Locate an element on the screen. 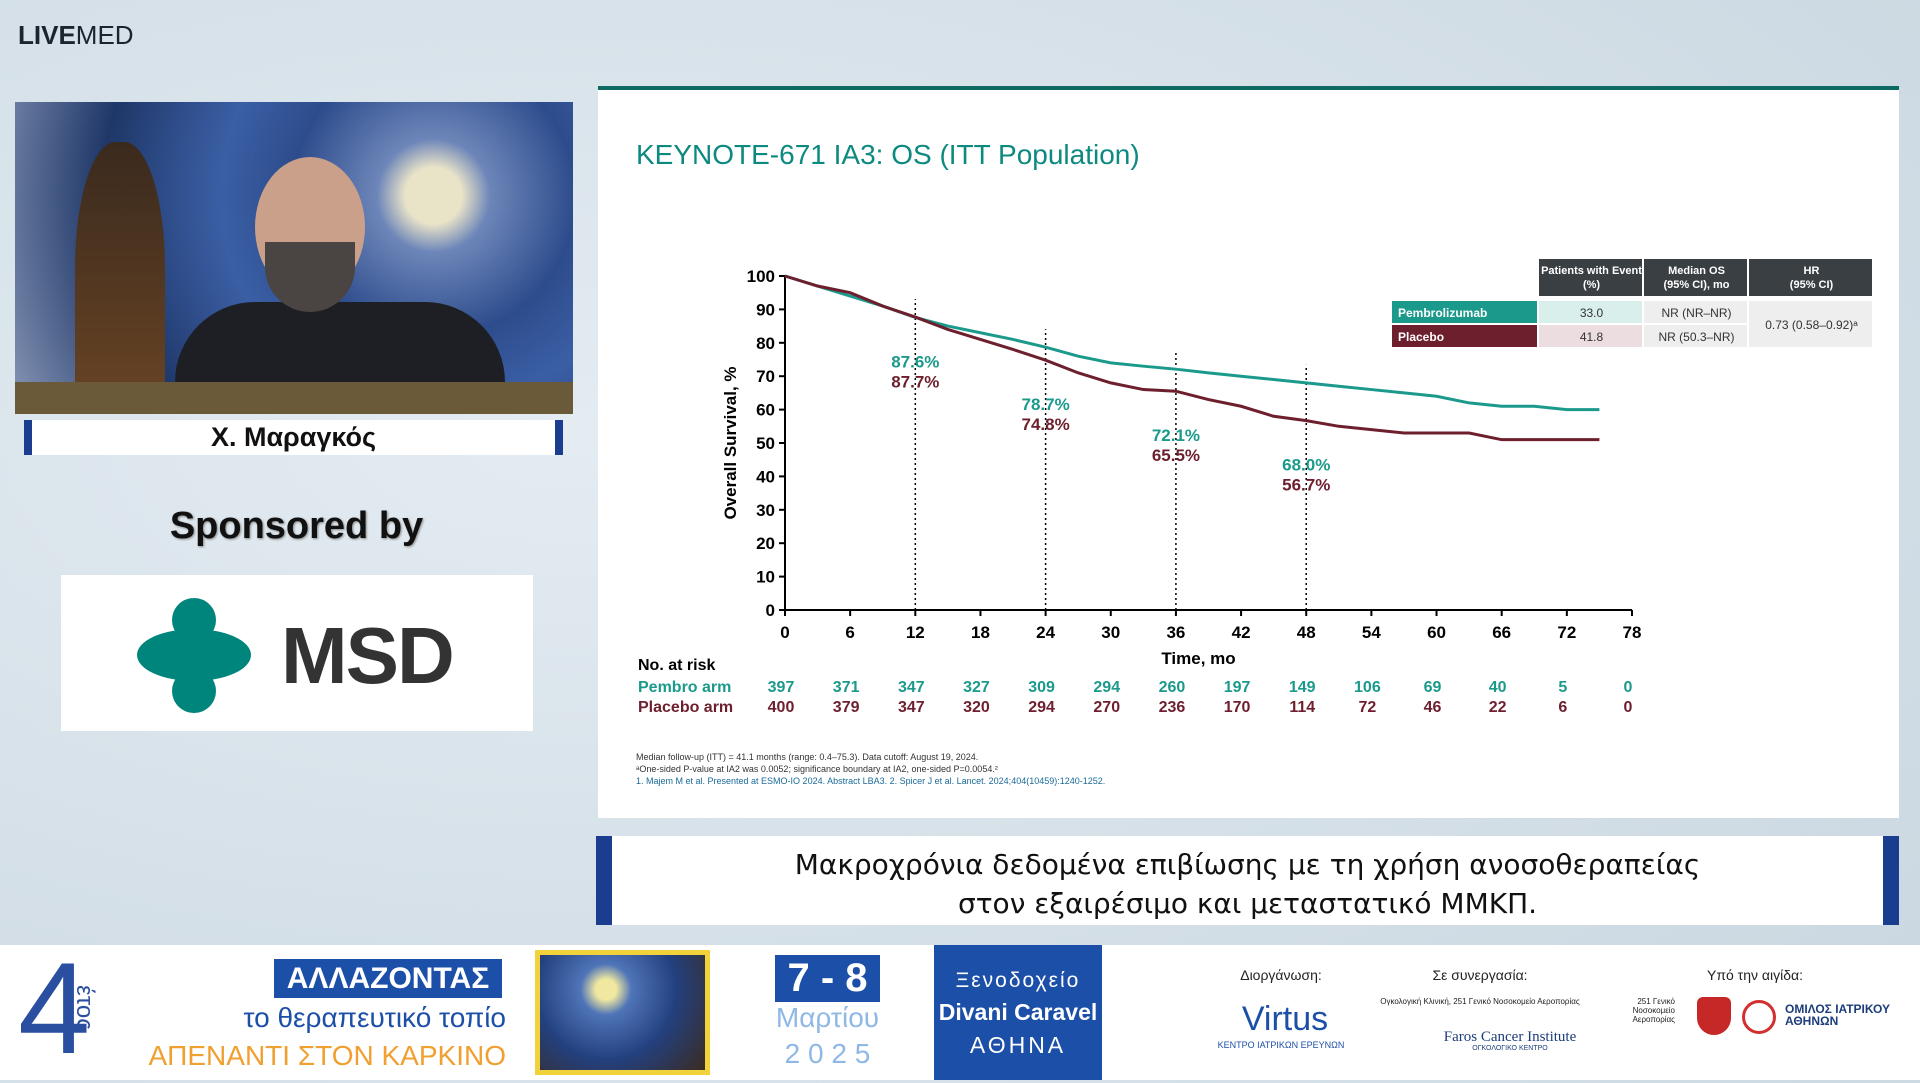 The width and height of the screenshot is (1920, 1083). risk-value: 6 is located at coordinates (1562, 707).